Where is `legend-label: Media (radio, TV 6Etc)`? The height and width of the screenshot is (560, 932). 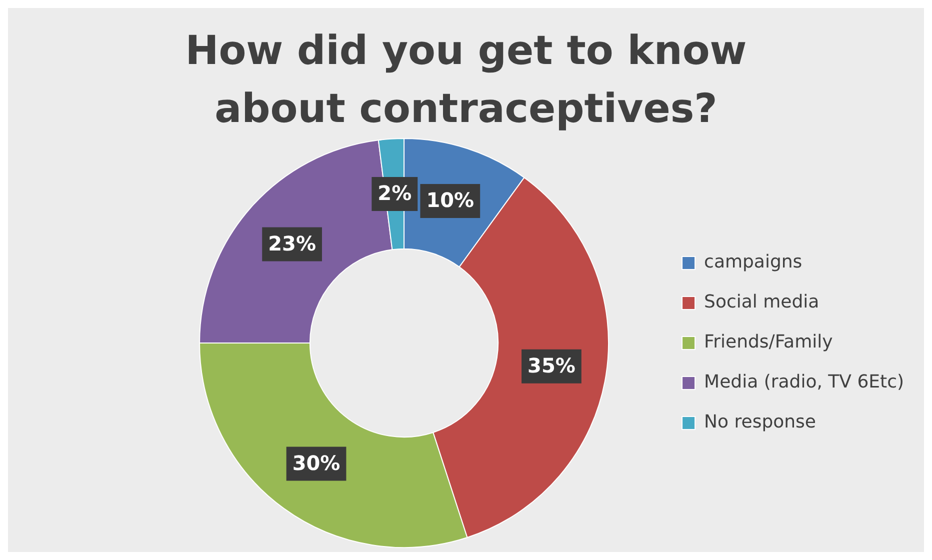
legend-label: Media (radio, TV 6Etc) is located at coordinates (804, 382).